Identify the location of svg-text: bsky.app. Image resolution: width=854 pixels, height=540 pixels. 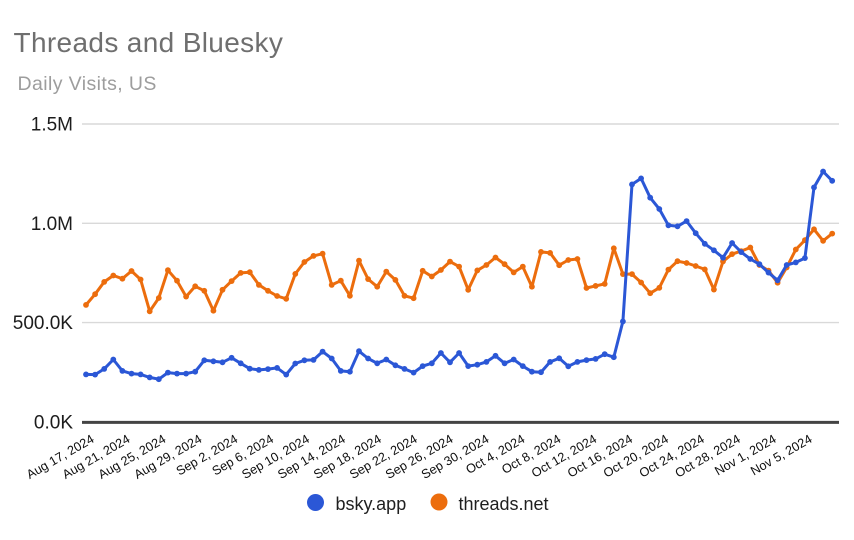
(371, 504).